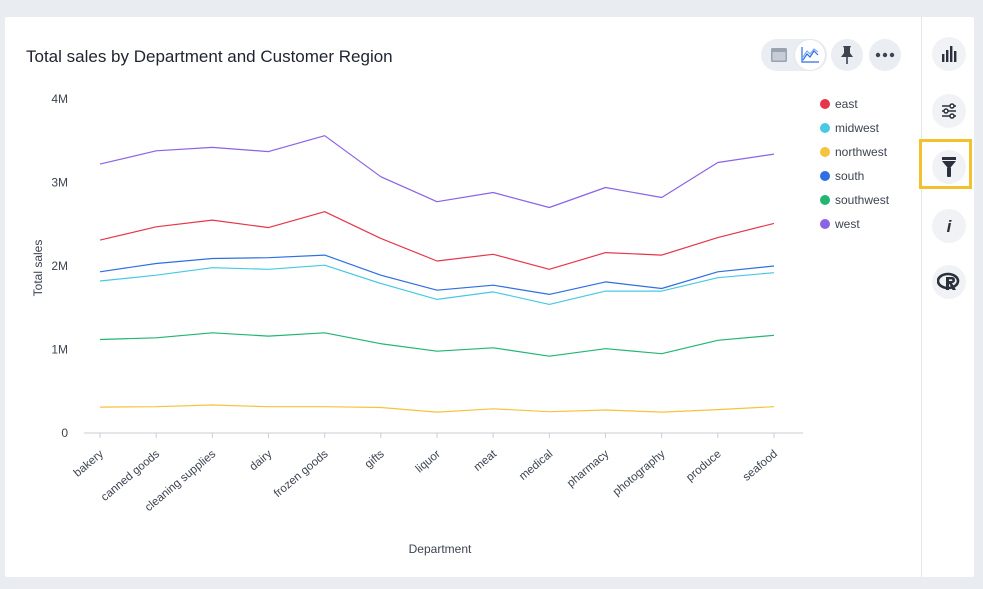 The height and width of the screenshot is (589, 983). What do you see at coordinates (375, 459) in the screenshot?
I see `x-tick-label: gifts` at bounding box center [375, 459].